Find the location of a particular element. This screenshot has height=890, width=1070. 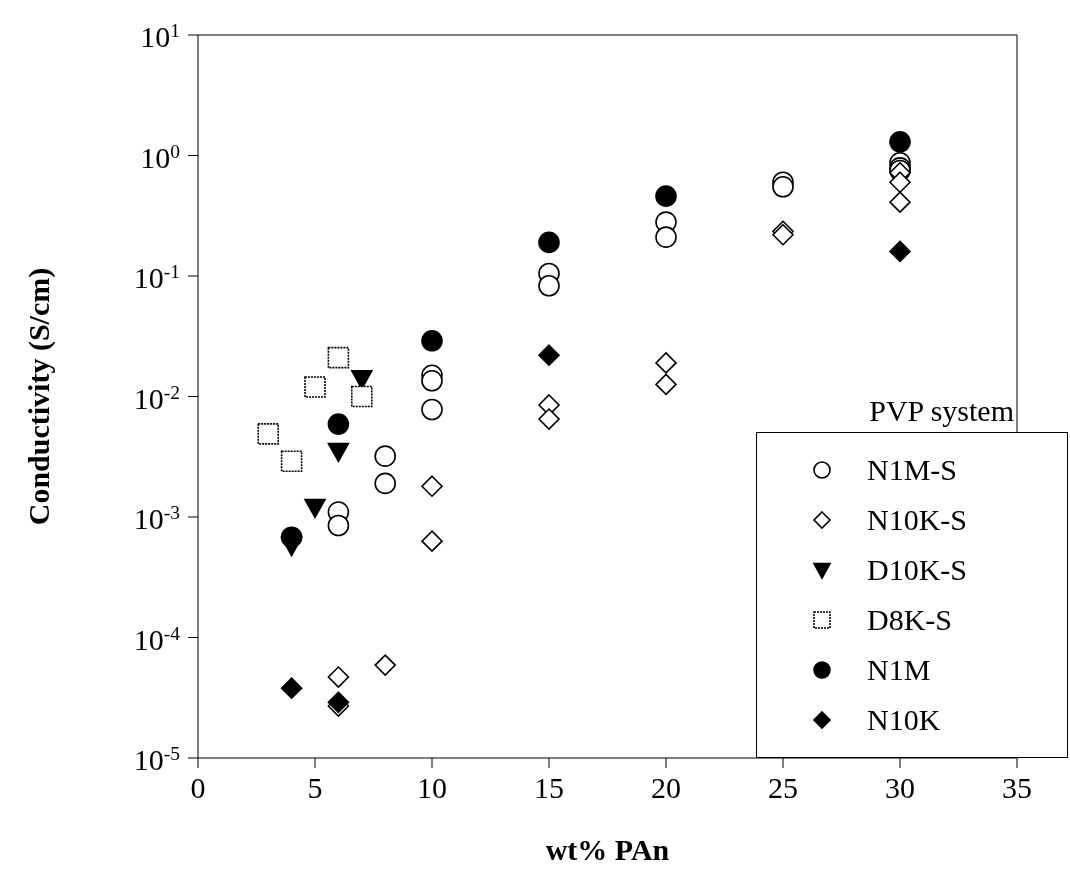

legend-title: PVP system is located at coordinates (941, 411).